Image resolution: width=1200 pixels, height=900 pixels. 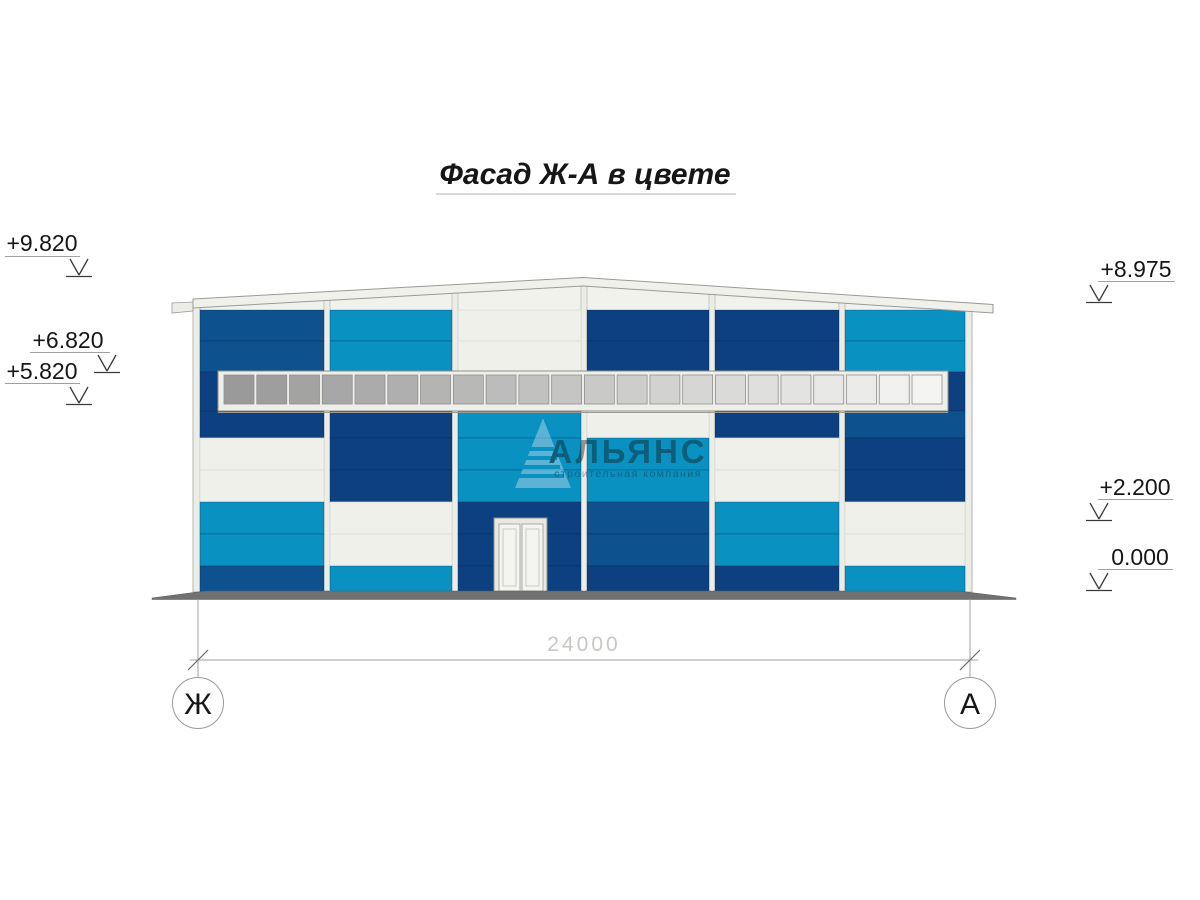 What do you see at coordinates (1135, 487) in the screenshot?
I see `svg-text: +2.200` at bounding box center [1135, 487].